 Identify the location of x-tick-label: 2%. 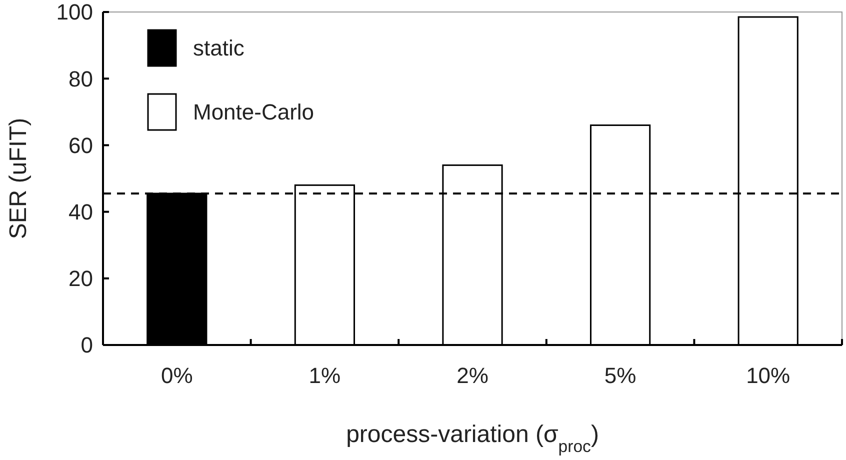
(472, 375).